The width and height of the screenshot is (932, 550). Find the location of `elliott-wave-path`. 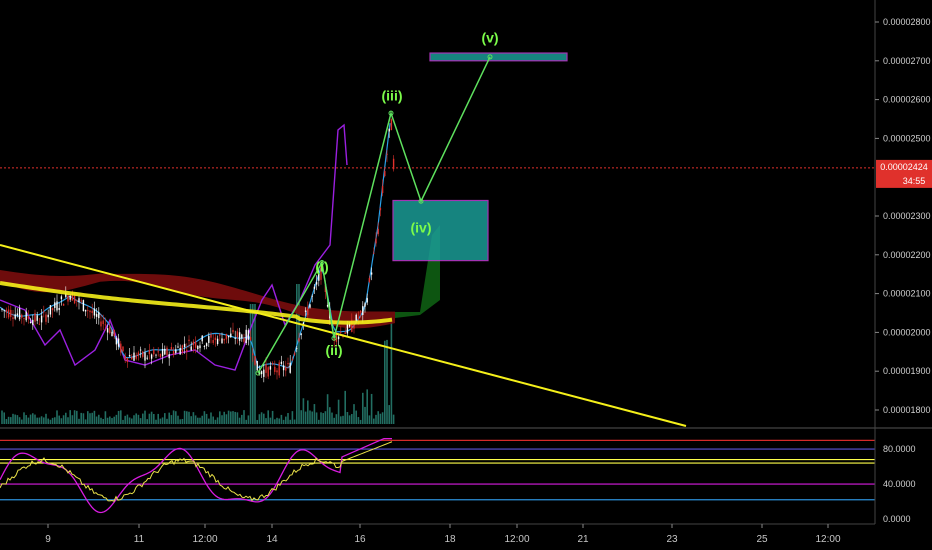

elliott-wave-path is located at coordinates (374, 215).